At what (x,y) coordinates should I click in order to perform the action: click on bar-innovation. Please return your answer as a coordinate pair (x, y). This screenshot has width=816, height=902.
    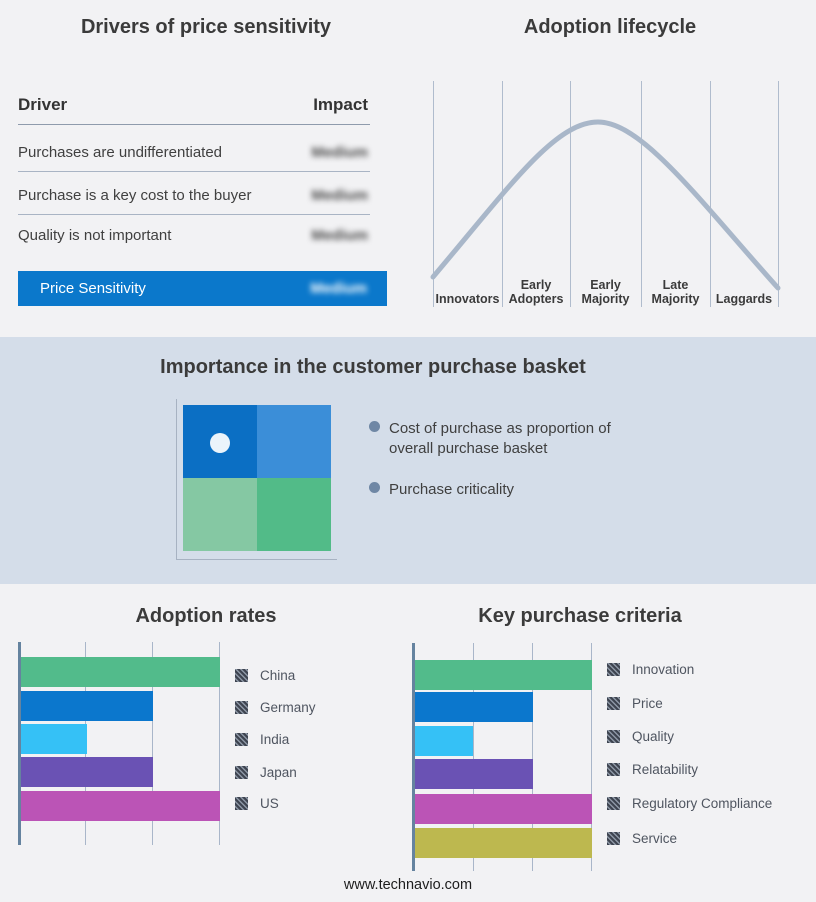
    Looking at the image, I should click on (503, 675).